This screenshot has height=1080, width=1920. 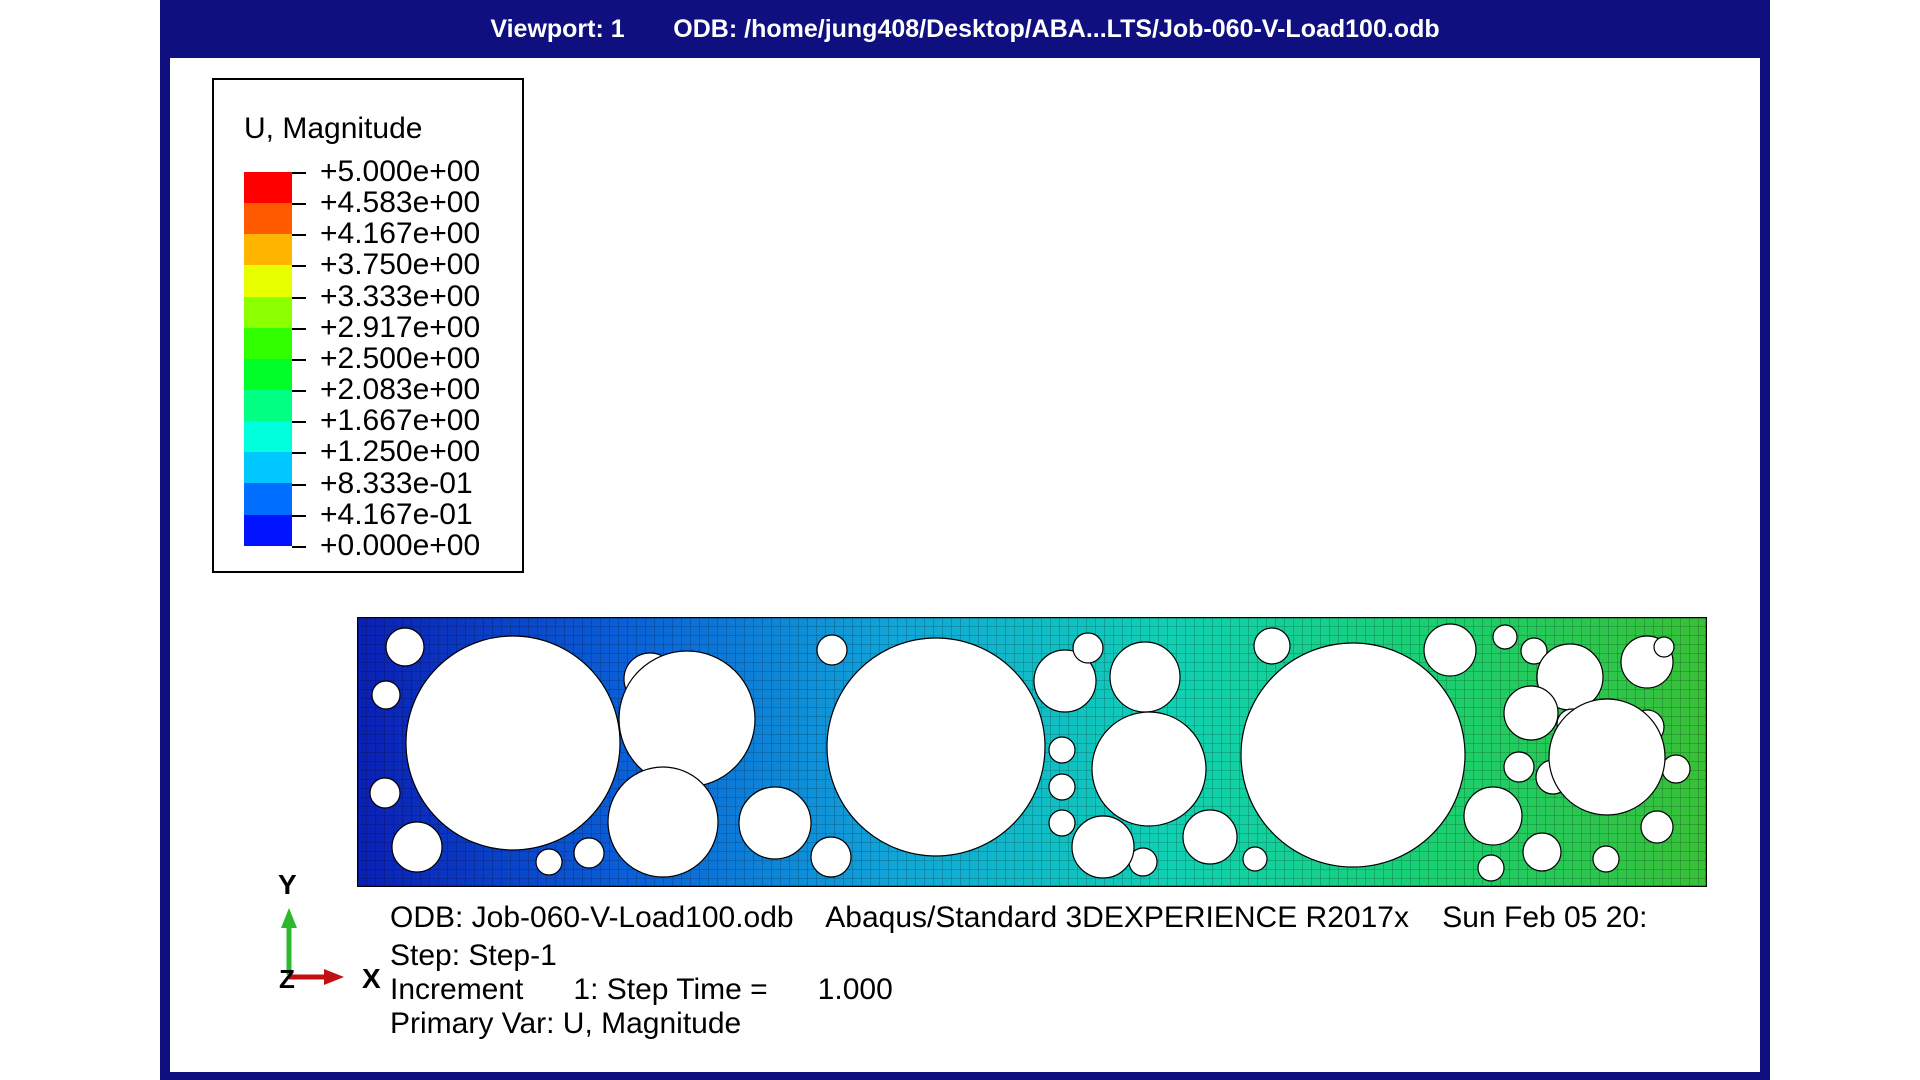 What do you see at coordinates (566, 1023) in the screenshot?
I see `primary-var-line: Primary Var: U, Magnitude` at bounding box center [566, 1023].